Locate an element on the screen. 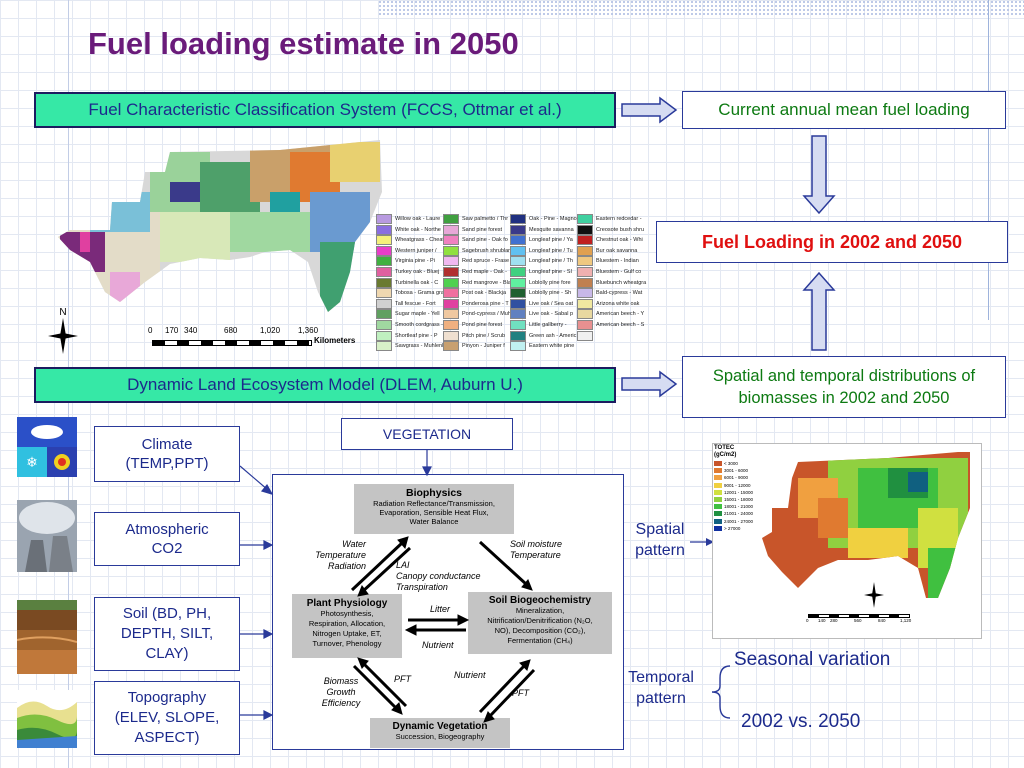 The width and height of the screenshot is (1024, 768). legend-item: Red spruce - Frase is located at coordinates (476, 261).